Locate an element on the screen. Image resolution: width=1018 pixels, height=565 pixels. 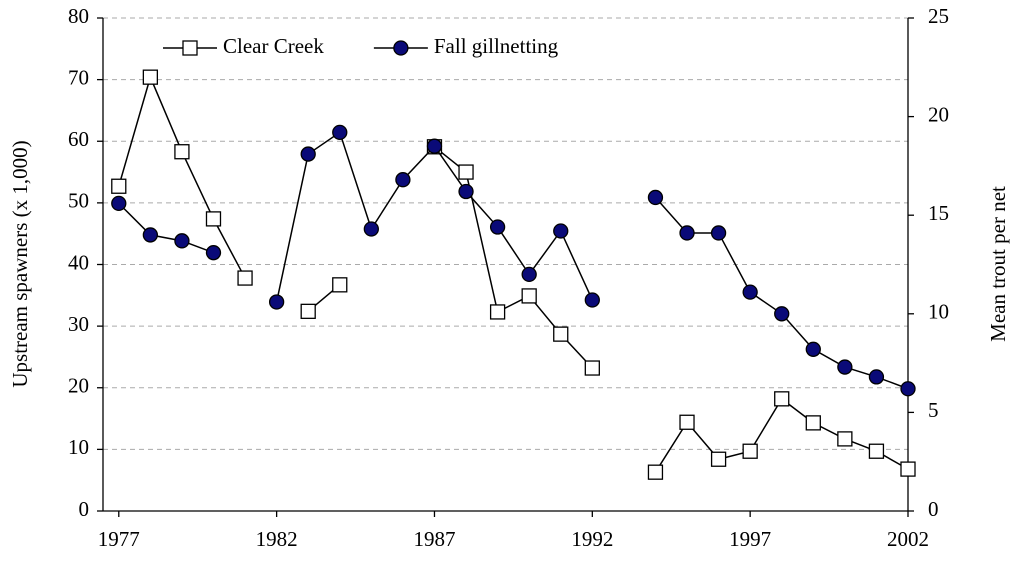
y-tick-label: 30 is located at coordinates (78, 324).